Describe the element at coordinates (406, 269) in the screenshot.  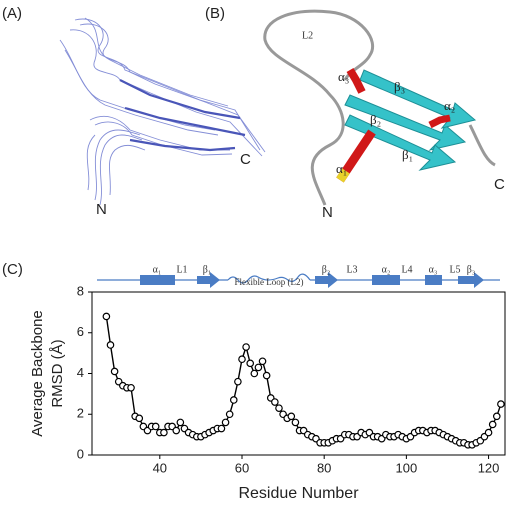
I see `7-label: L4` at that location.